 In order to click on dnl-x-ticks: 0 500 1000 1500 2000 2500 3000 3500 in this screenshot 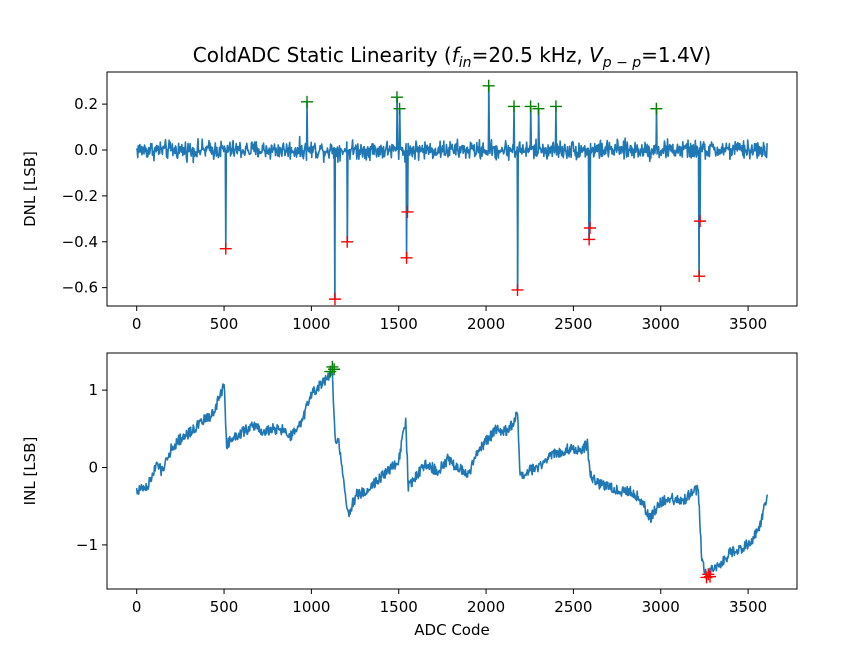, I will do `click(449, 319)`.